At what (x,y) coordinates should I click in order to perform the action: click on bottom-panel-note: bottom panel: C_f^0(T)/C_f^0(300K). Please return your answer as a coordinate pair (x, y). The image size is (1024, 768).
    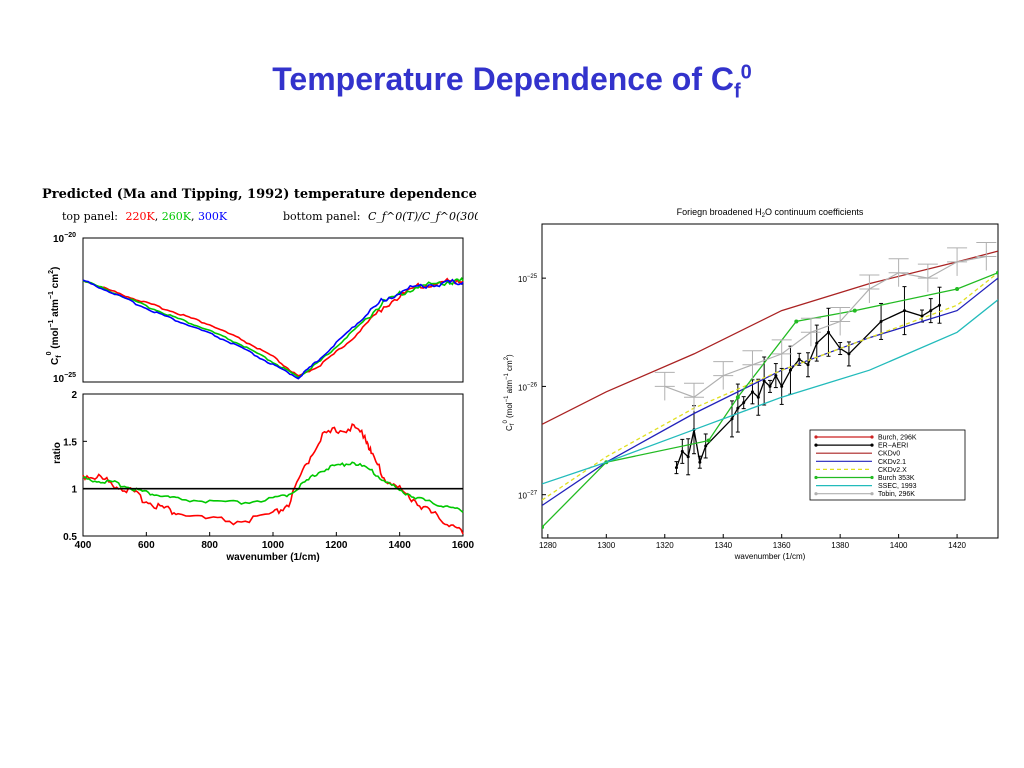
    Looking at the image, I should click on (380, 216).